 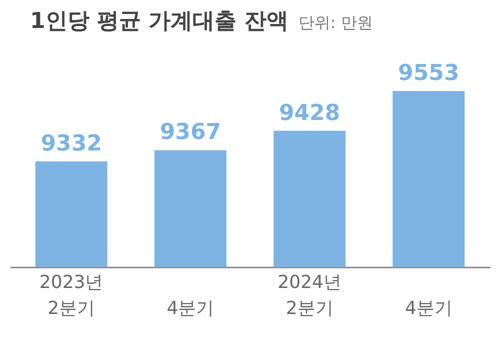 I want to click on data-label: 9553, so click(x=429, y=73).